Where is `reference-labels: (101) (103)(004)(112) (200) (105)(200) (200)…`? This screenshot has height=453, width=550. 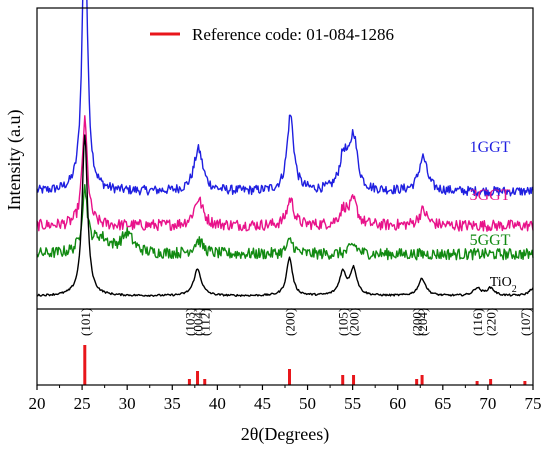
reference-labels: (101) (103)(004)(112) (200) (105)(200) (200)… is located at coordinates (305, 322).